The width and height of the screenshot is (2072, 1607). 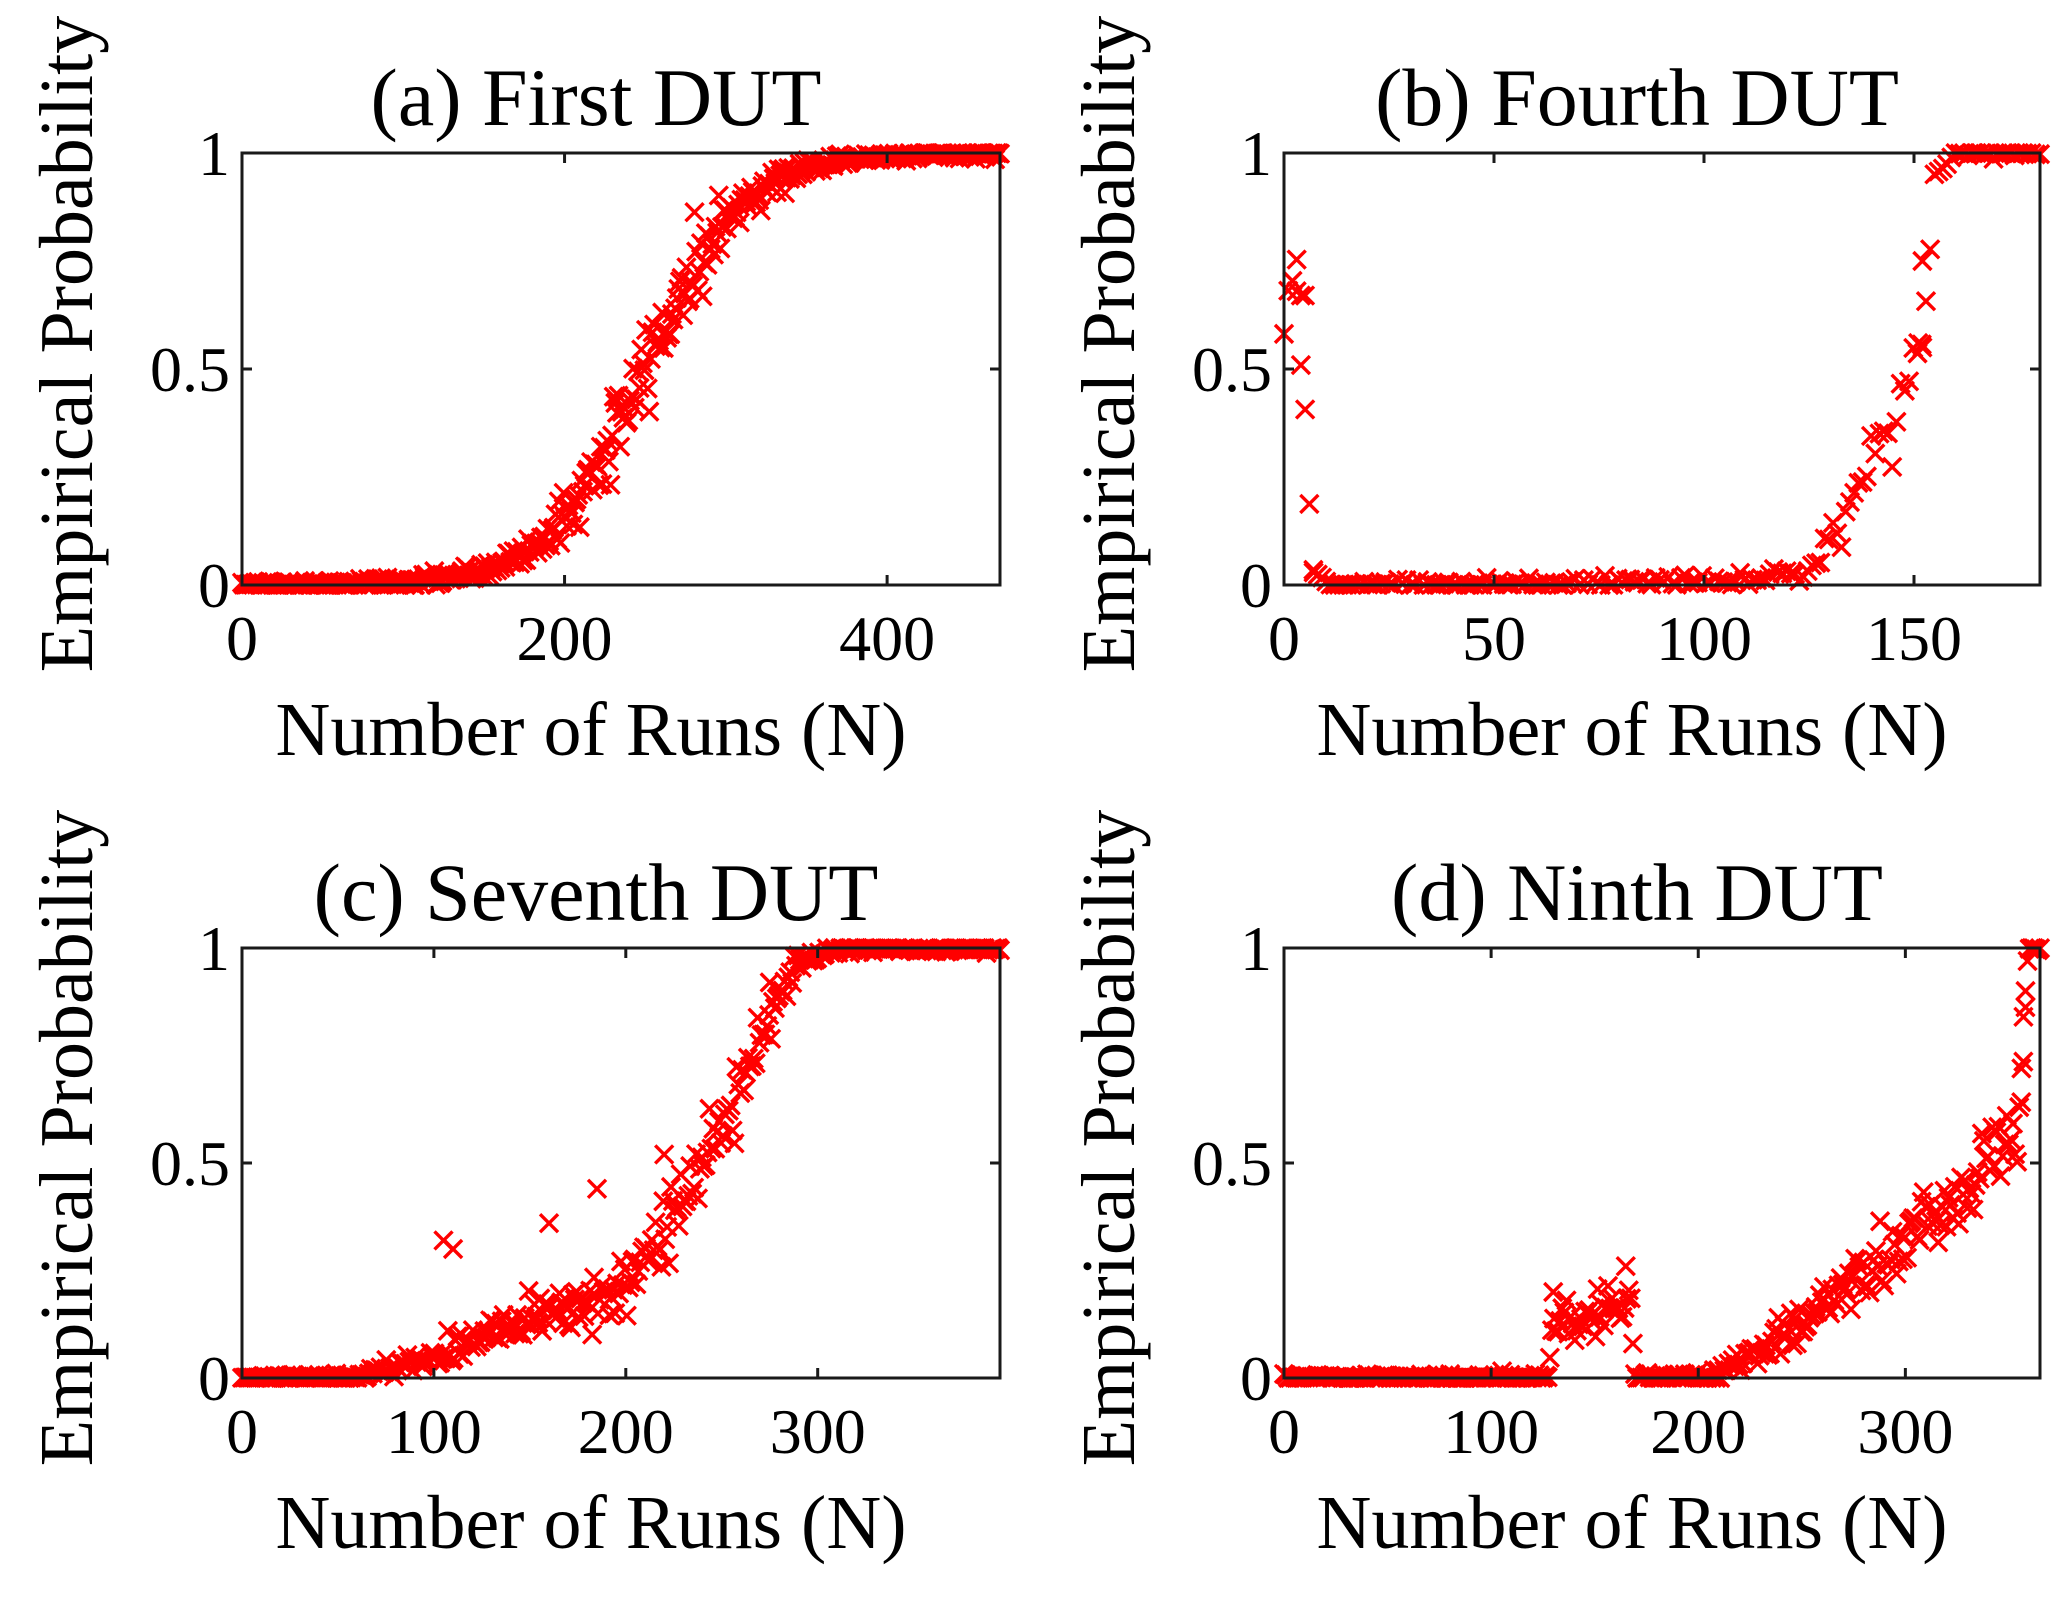 What do you see at coordinates (1704, 638) in the screenshot?
I see `x-tick-label: 100` at bounding box center [1704, 638].